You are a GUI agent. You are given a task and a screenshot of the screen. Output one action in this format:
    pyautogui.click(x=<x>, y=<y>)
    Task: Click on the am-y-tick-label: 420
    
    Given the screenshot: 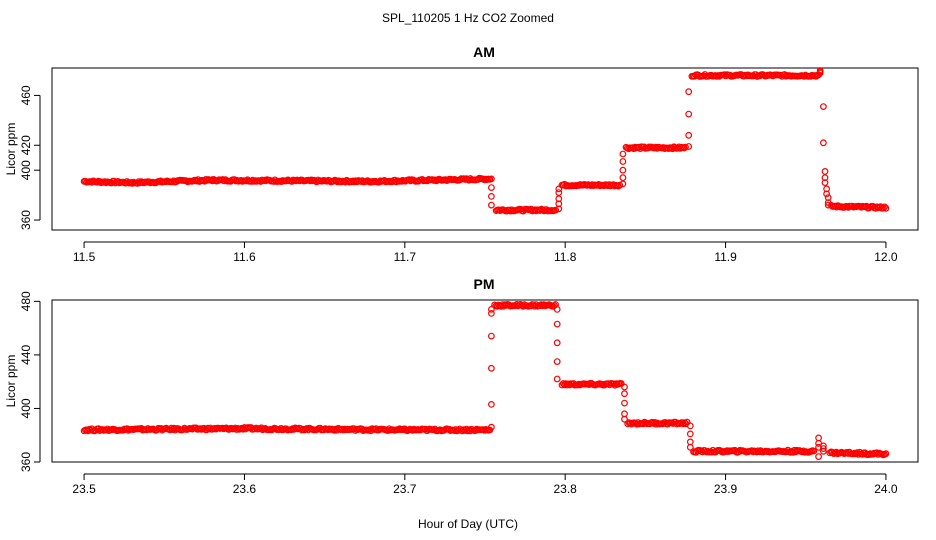 What is the action you would take?
    pyautogui.click(x=26, y=145)
    